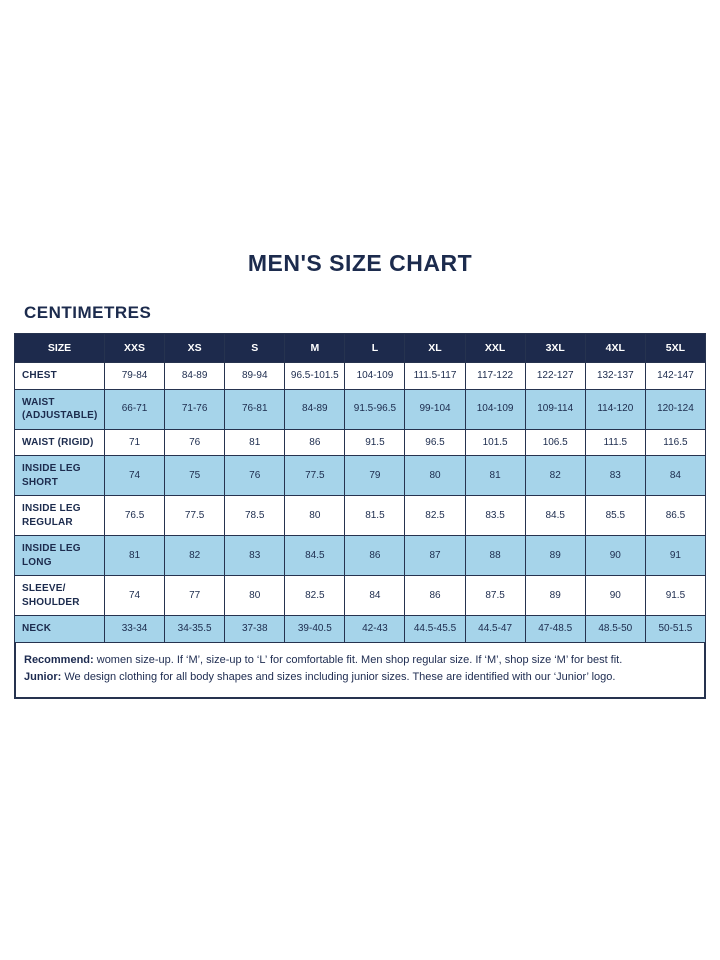 Image resolution: width=720 pixels, height=960 pixels. What do you see at coordinates (675, 555) in the screenshot?
I see `size-cell: 91` at bounding box center [675, 555].